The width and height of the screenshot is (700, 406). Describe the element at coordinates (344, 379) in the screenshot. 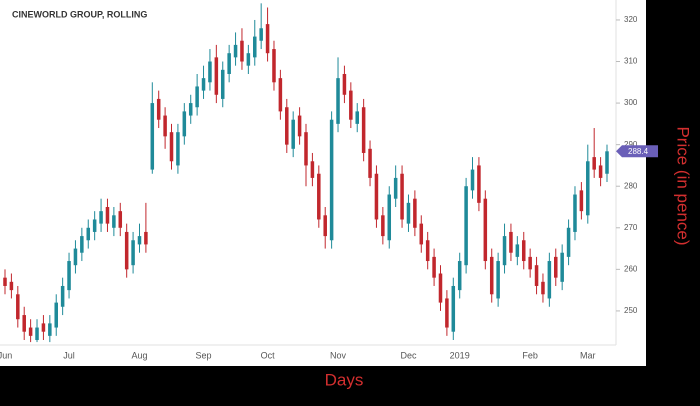

I see `x-axis-title: Days` at that location.